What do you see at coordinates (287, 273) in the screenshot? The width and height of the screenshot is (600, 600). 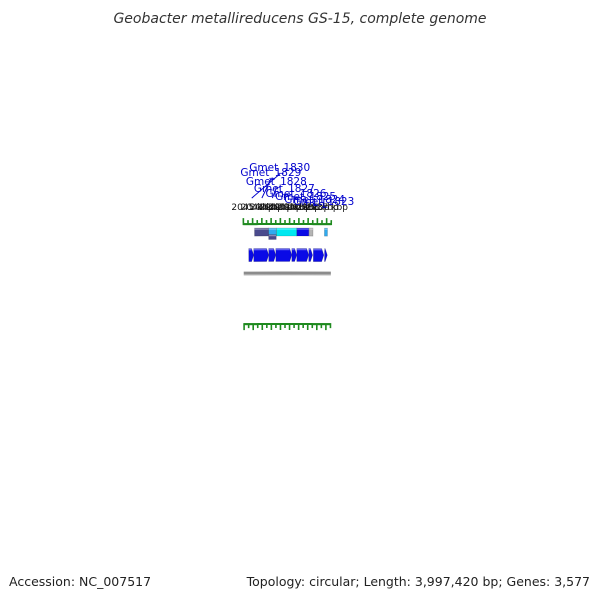 I see `genome-backbone` at bounding box center [287, 273].